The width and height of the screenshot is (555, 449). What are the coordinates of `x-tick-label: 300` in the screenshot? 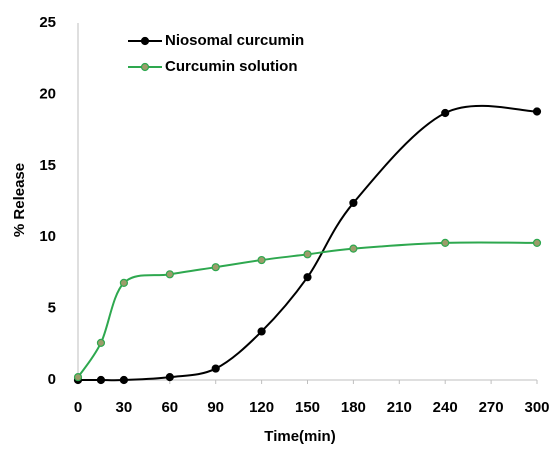 It's located at (536, 407).